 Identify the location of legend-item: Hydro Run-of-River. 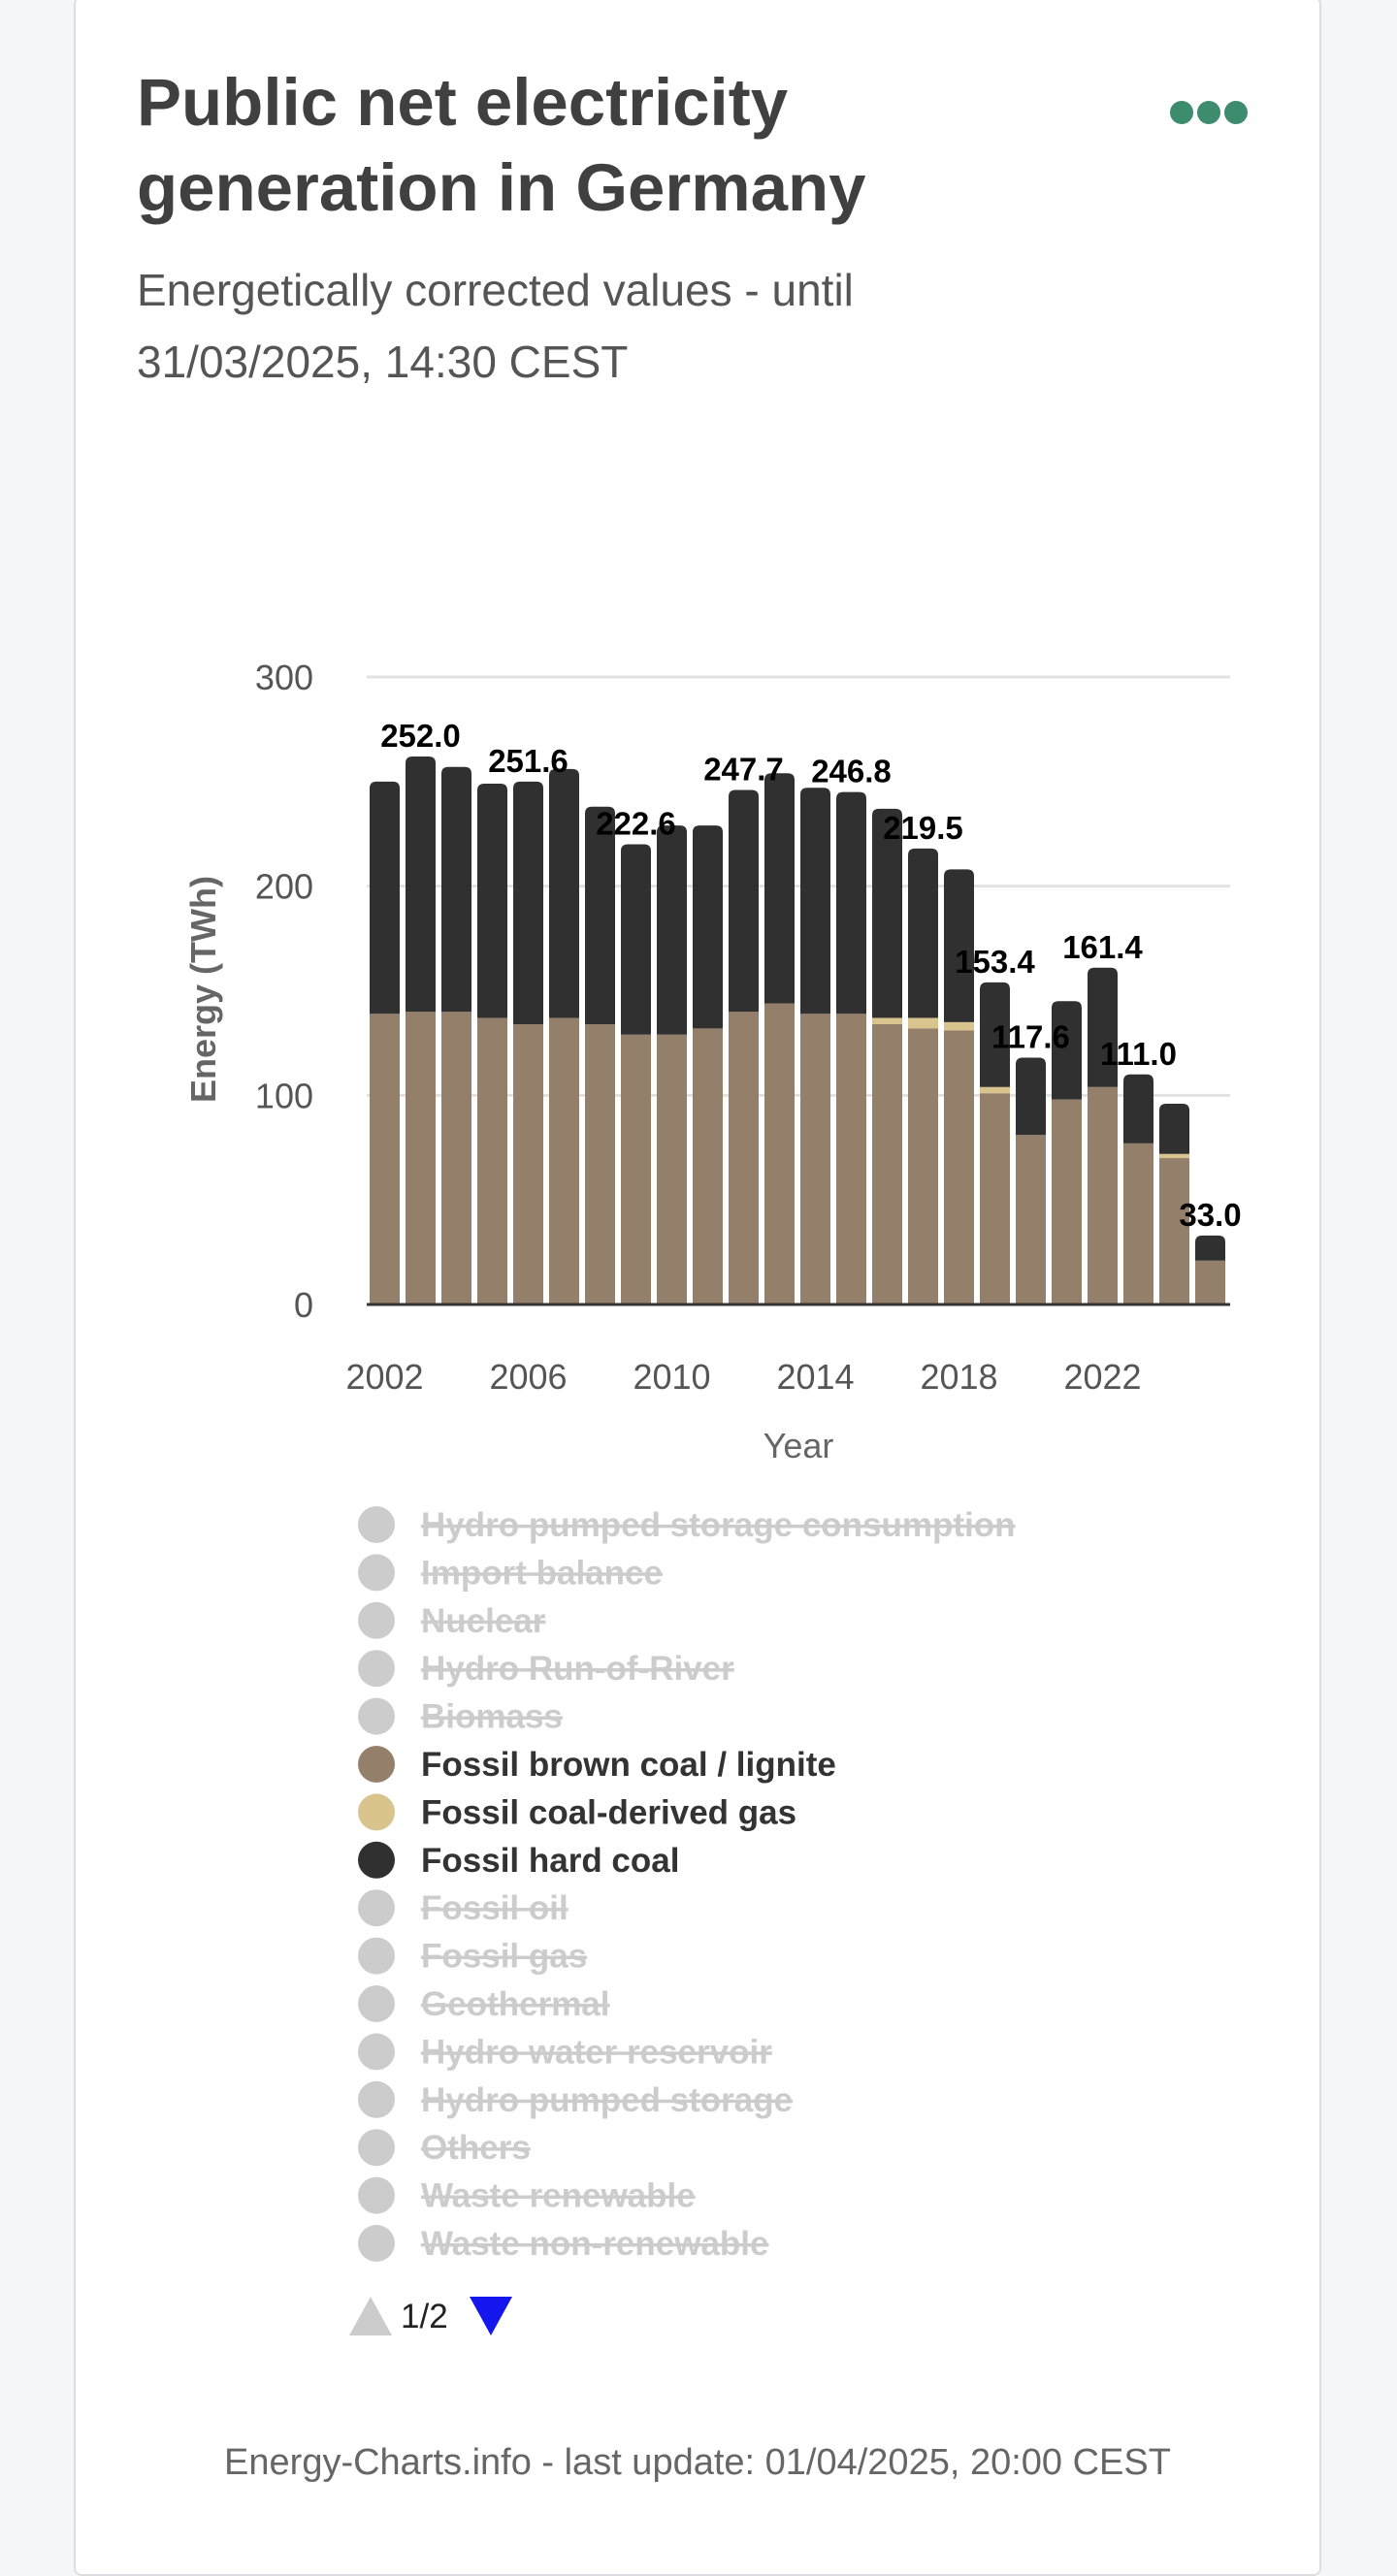
(546, 1669).